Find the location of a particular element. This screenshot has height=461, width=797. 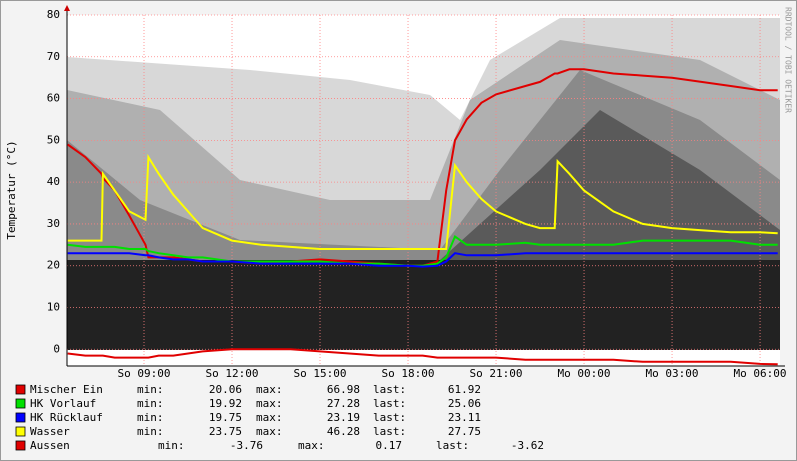

stat-value: 27.28 is located at coordinates (343, 403).